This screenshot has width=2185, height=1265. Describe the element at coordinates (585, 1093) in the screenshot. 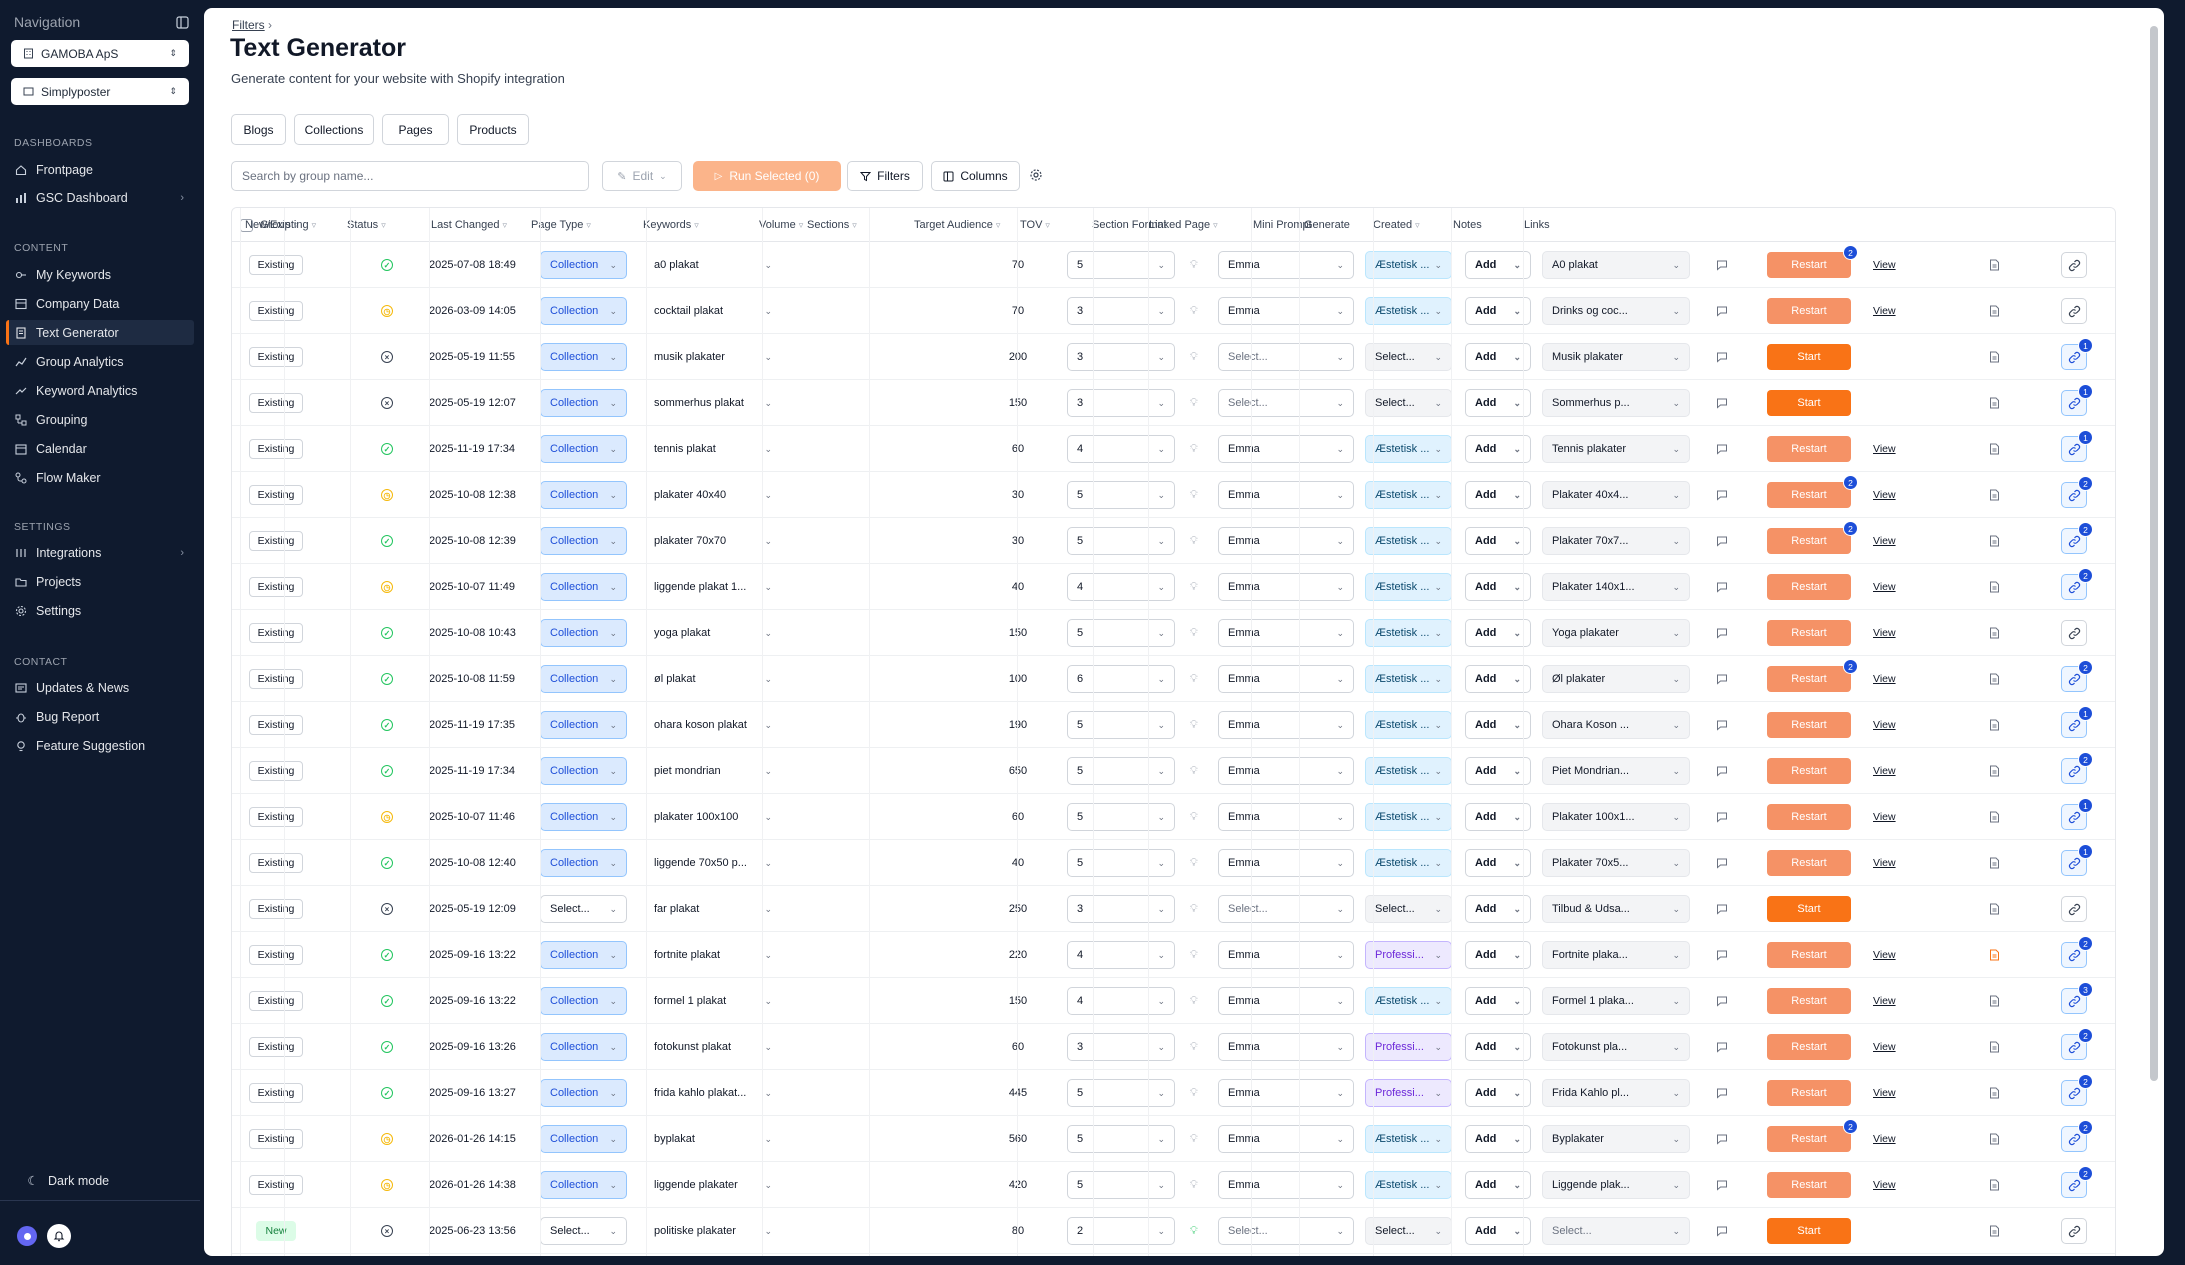

I see `page-type-cell: Collection ⌄` at that location.